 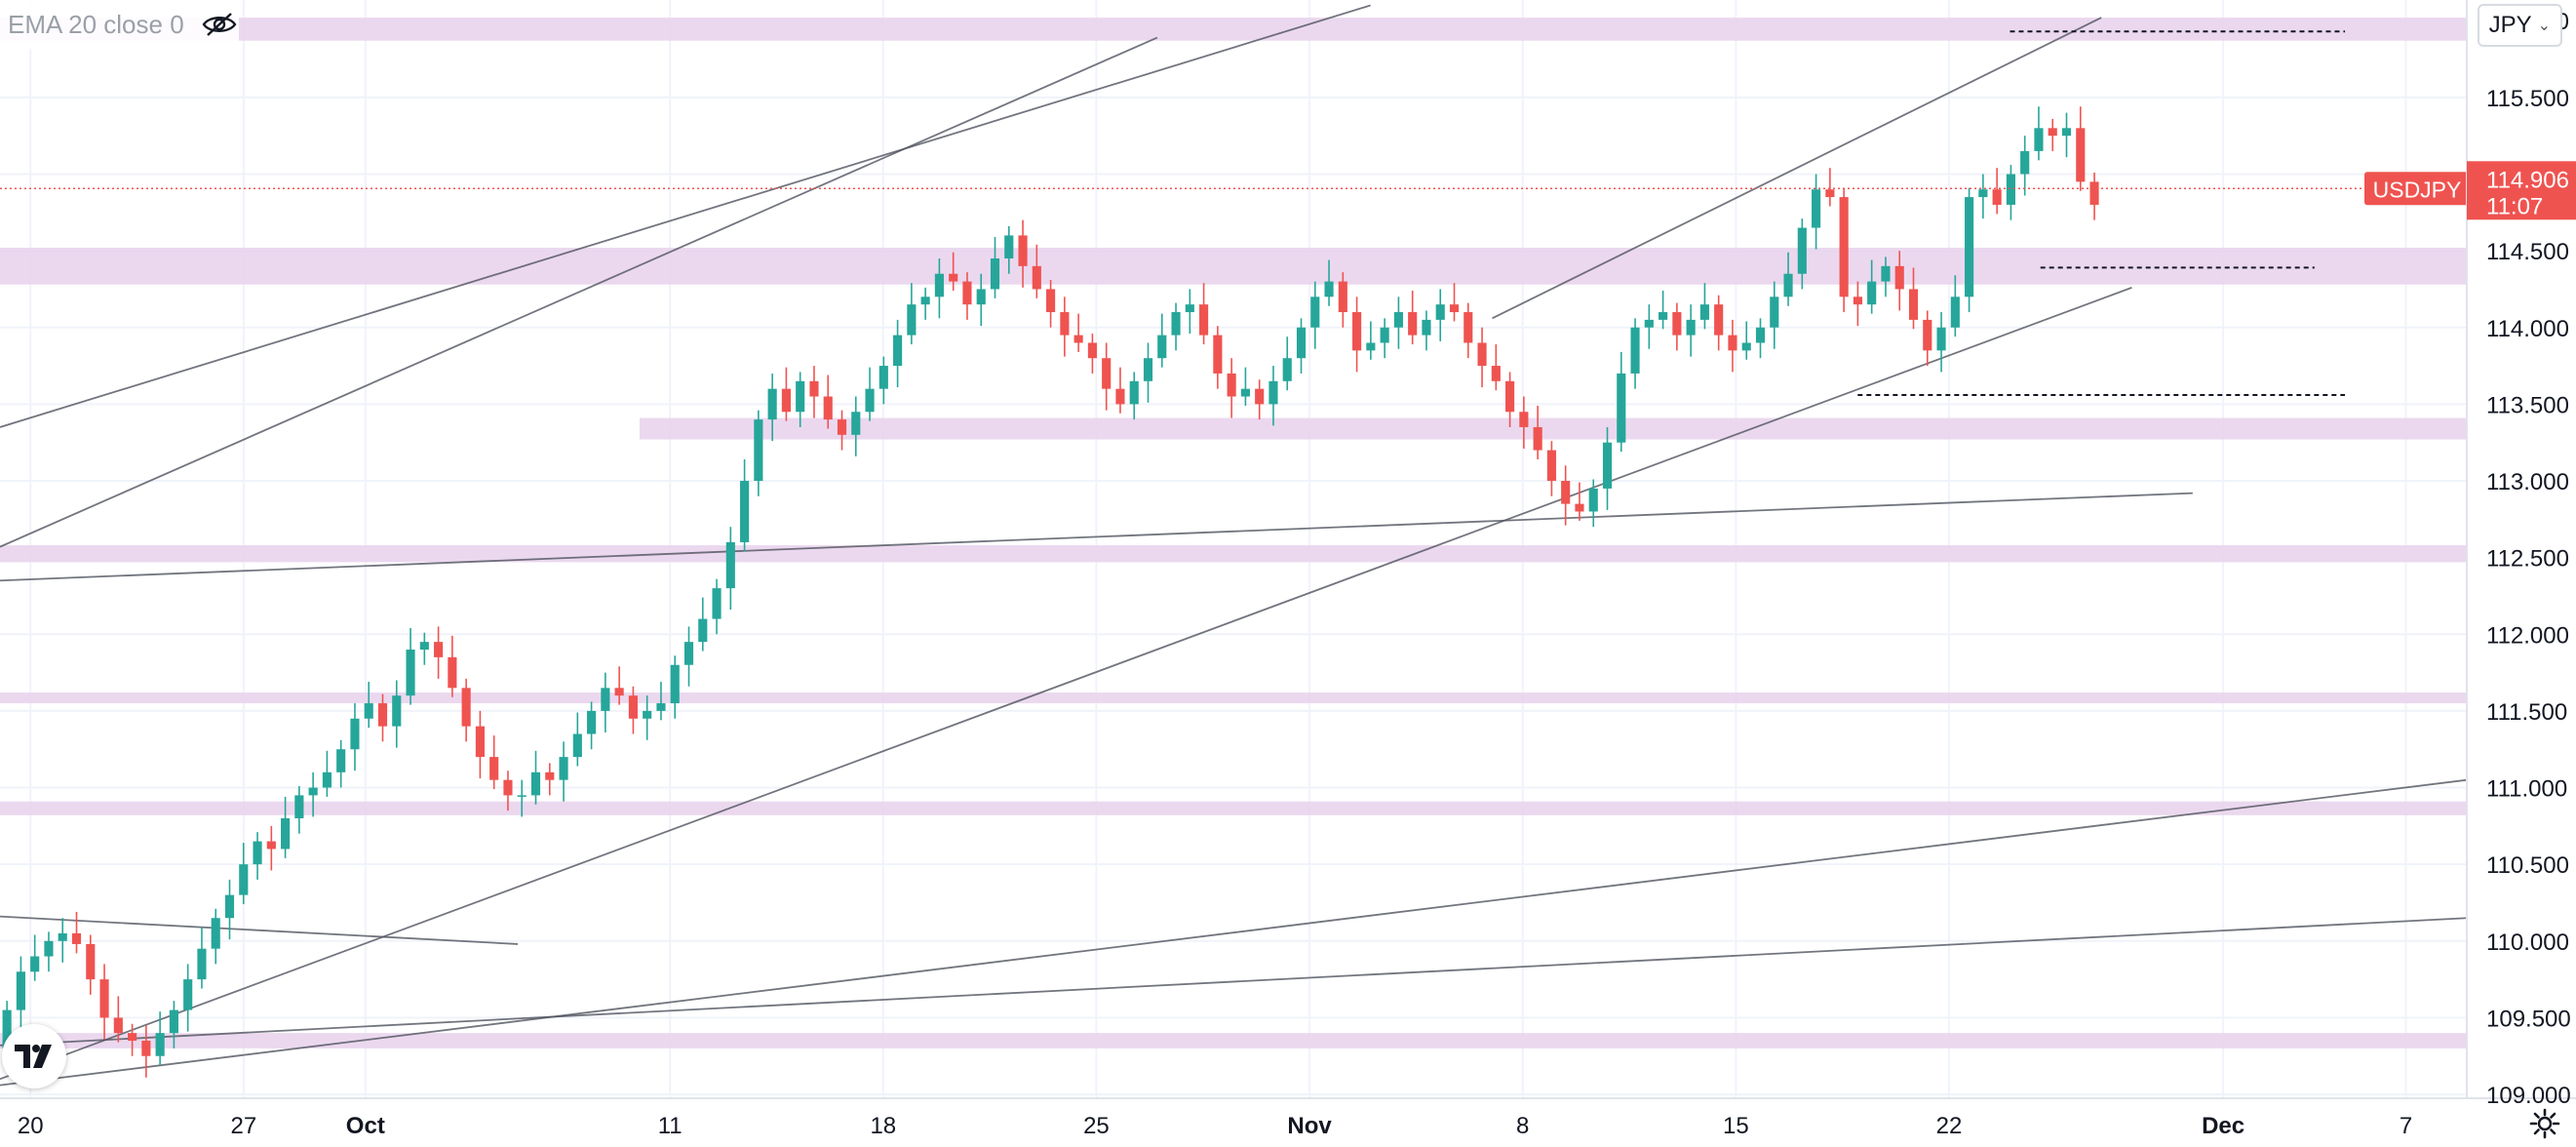 I want to click on x-tick-label: 7, so click(x=2406, y=1126).